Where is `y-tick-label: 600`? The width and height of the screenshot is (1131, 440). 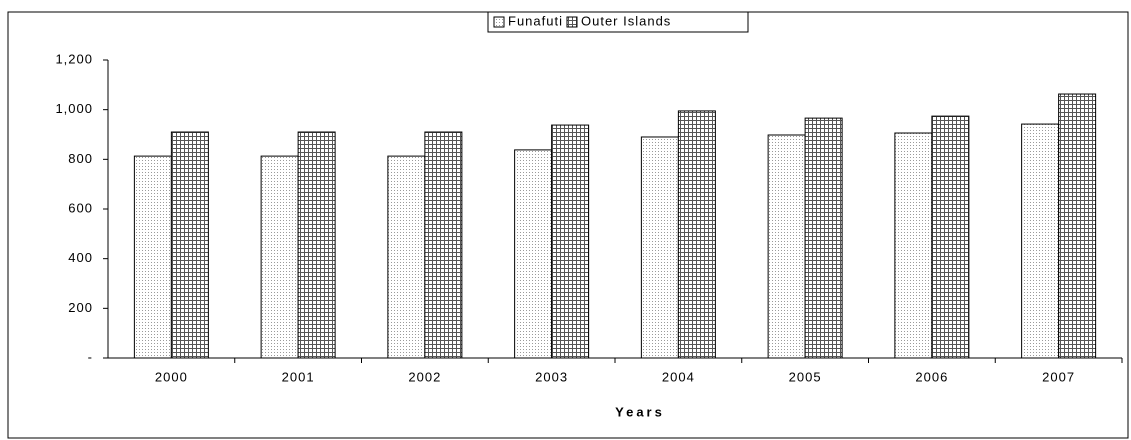 y-tick-label: 600 is located at coordinates (80, 207).